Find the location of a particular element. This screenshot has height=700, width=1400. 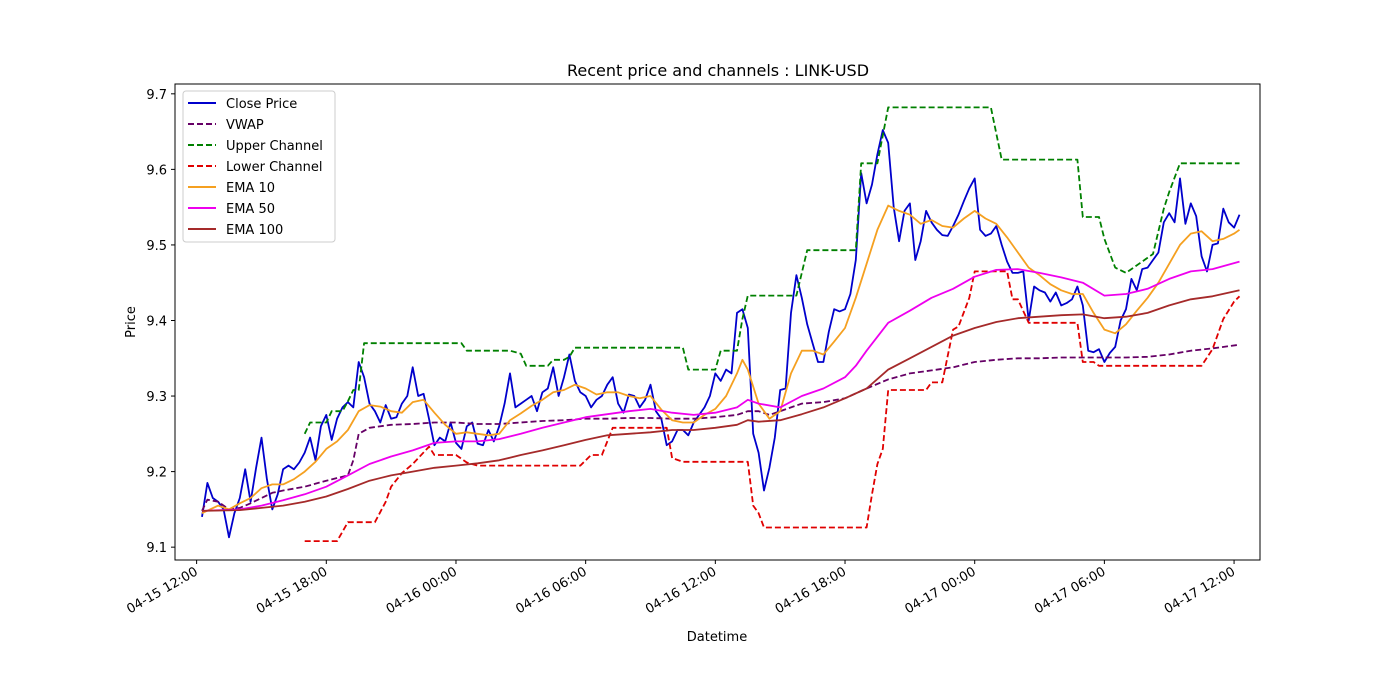

legend-label: EMA 50 is located at coordinates (250, 209).